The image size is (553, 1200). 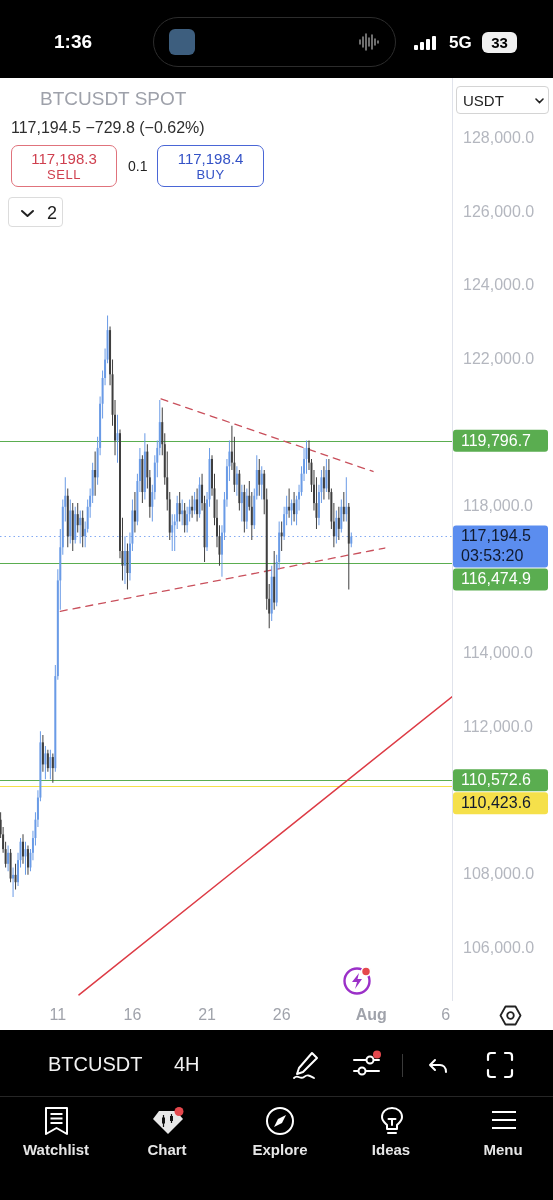 What do you see at coordinates (56, 1150) in the screenshot?
I see `text: Watchlist` at bounding box center [56, 1150].